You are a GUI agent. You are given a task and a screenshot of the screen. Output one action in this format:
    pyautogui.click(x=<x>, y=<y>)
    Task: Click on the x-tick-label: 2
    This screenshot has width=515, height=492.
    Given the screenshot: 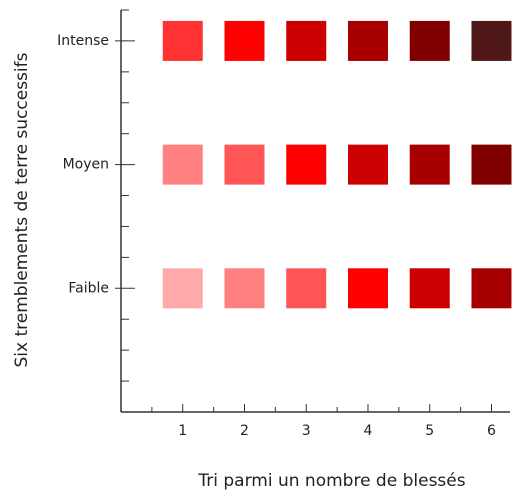 What is the action you would take?
    pyautogui.click(x=244, y=431)
    